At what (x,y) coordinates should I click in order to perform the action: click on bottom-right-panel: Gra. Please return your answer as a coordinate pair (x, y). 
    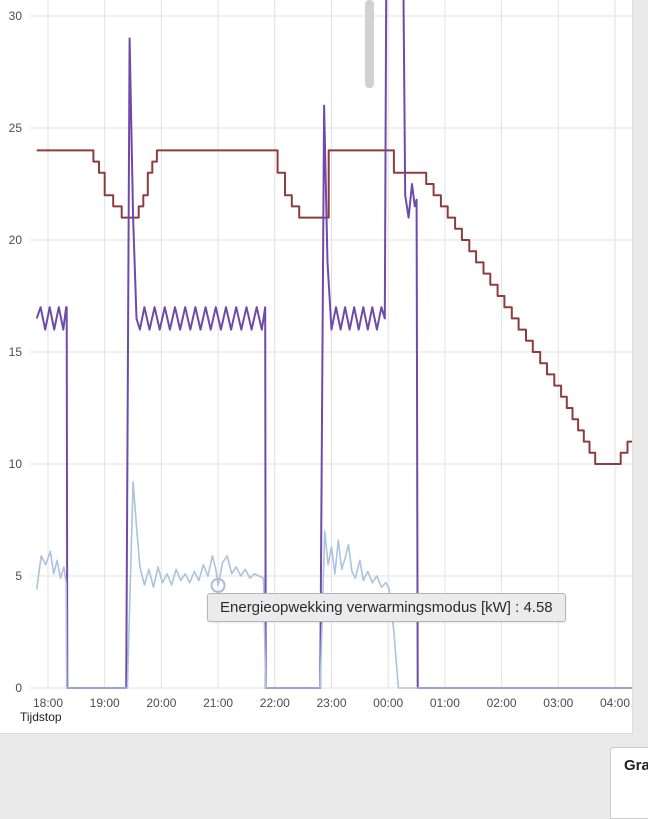
    Looking at the image, I should click on (629, 783).